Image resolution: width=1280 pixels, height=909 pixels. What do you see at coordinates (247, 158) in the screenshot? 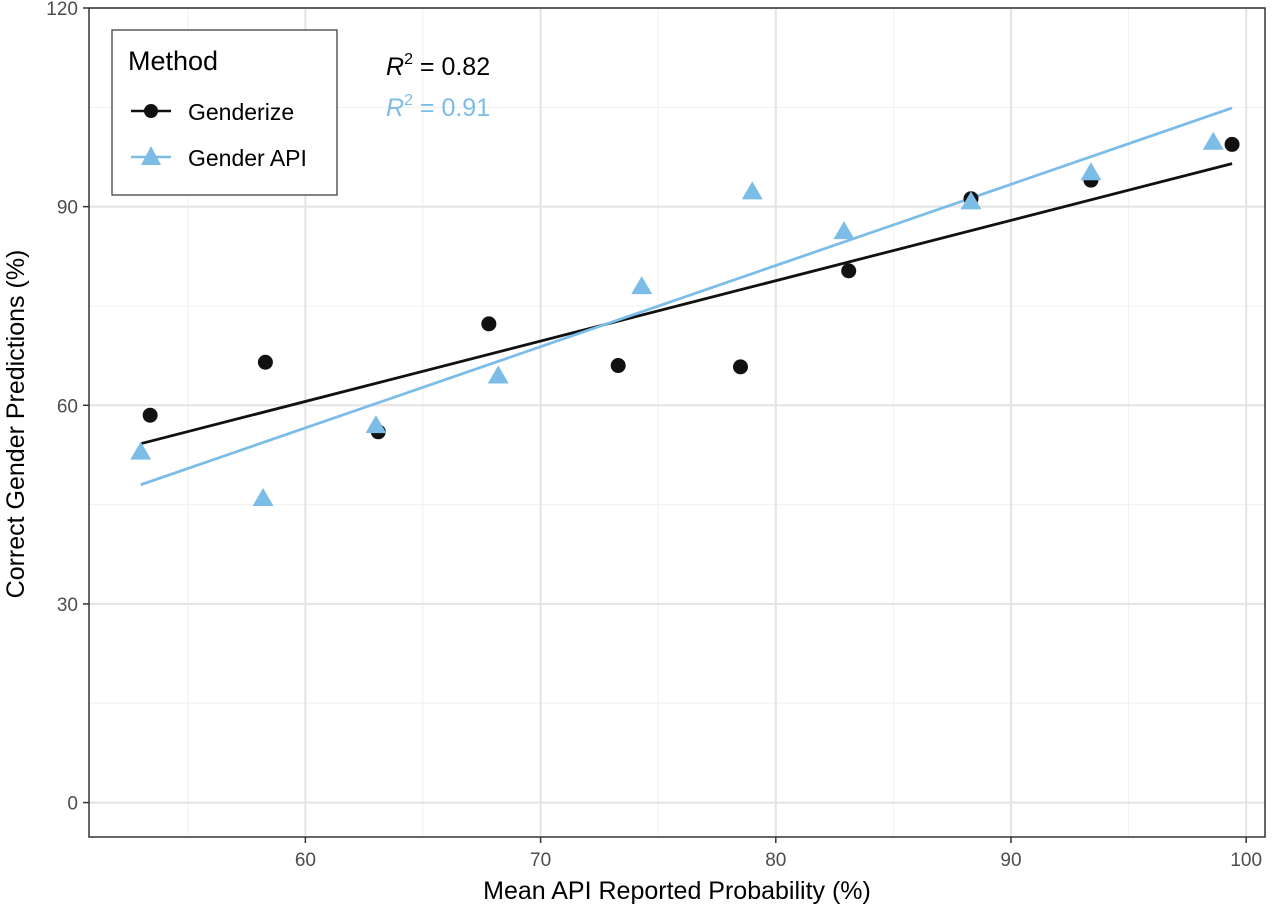
I see `legend-genderapi-label: Gender API` at bounding box center [247, 158].